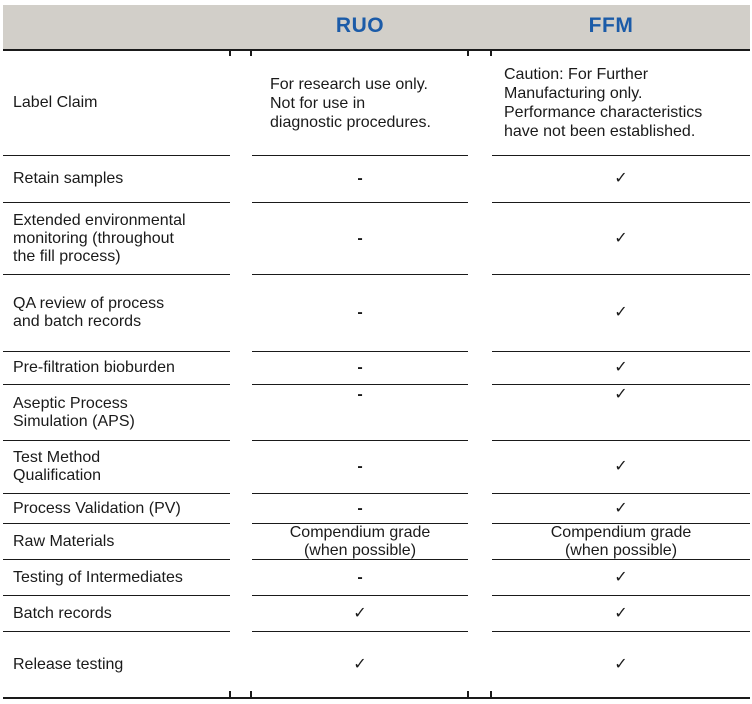 This screenshot has height=704, width=752. Describe the element at coordinates (376, 664) in the screenshot. I see `table-row: Release testing ✓ ✓` at that location.